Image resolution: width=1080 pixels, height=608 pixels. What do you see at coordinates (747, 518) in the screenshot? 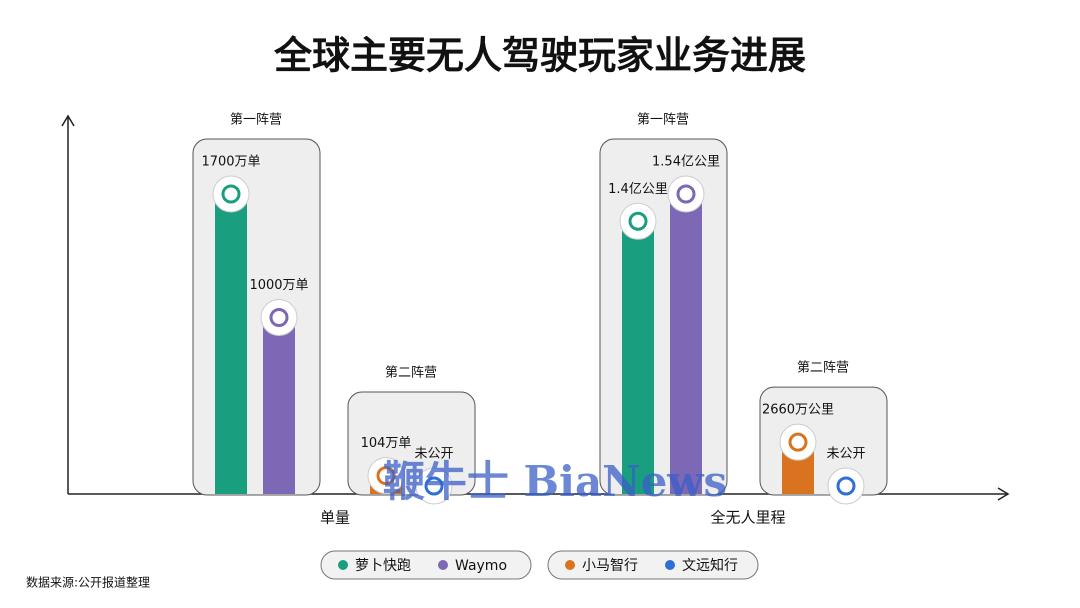
I see `group-label: 全无人里程` at bounding box center [747, 518].